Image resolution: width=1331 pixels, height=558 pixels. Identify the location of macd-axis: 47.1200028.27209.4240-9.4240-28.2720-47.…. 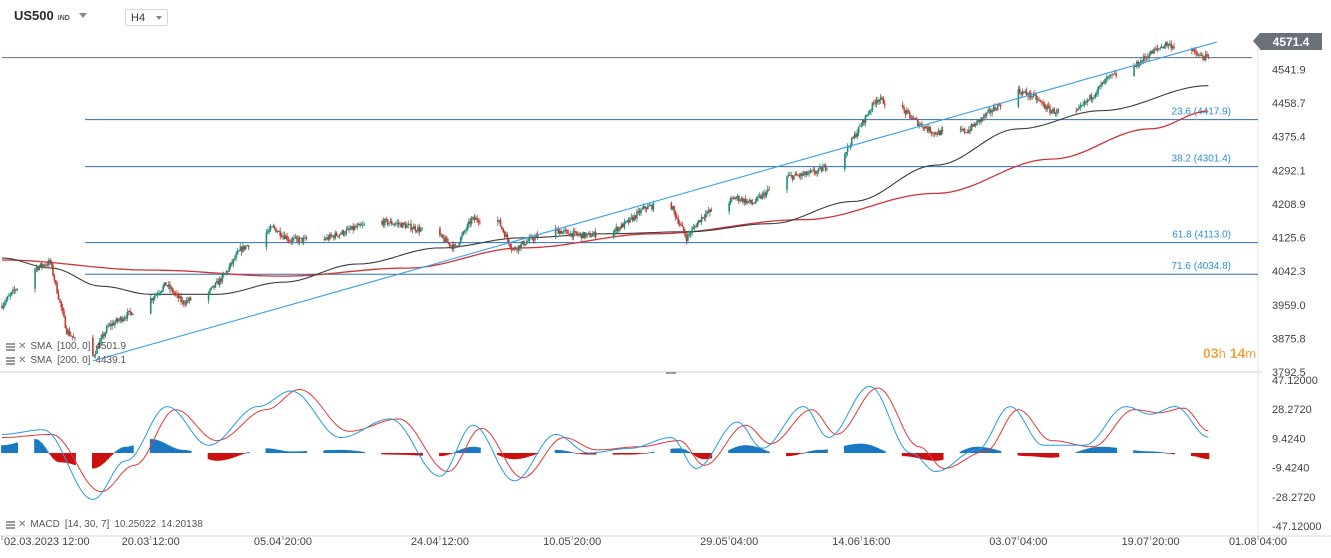
(1297, 454).